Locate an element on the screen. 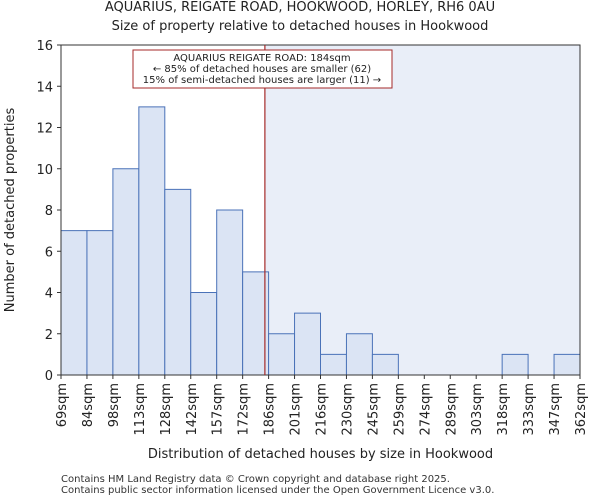 The image size is (600, 500). x-tick-label: 245sqm is located at coordinates (373, 409).